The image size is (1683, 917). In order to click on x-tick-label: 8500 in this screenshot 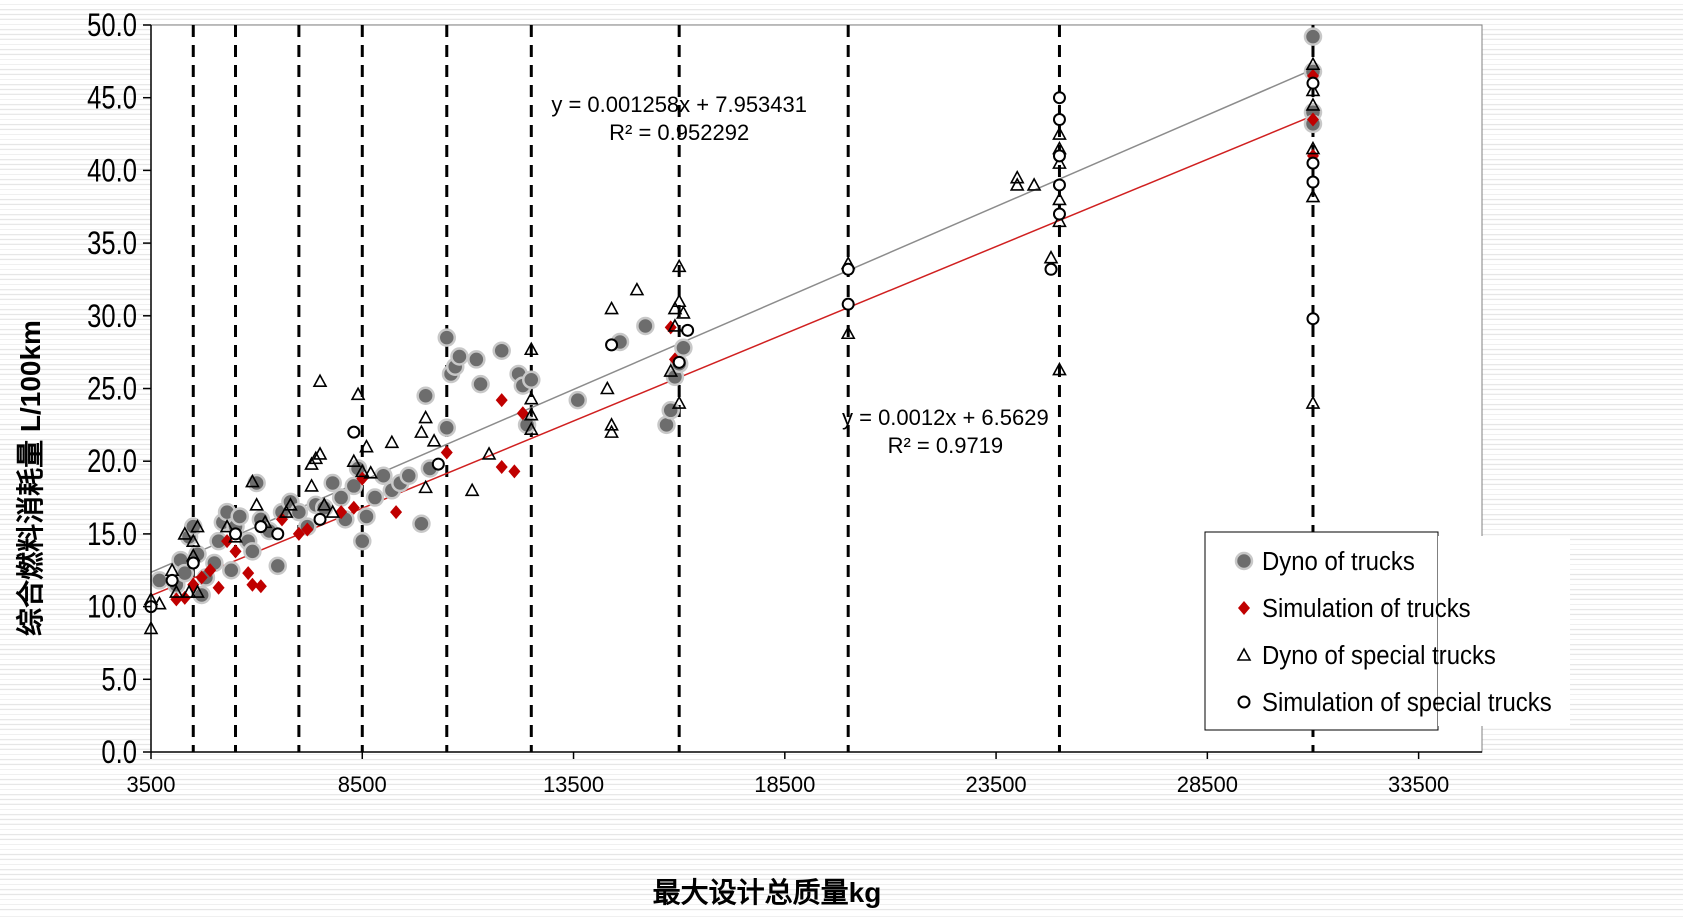, I will do `click(362, 784)`.